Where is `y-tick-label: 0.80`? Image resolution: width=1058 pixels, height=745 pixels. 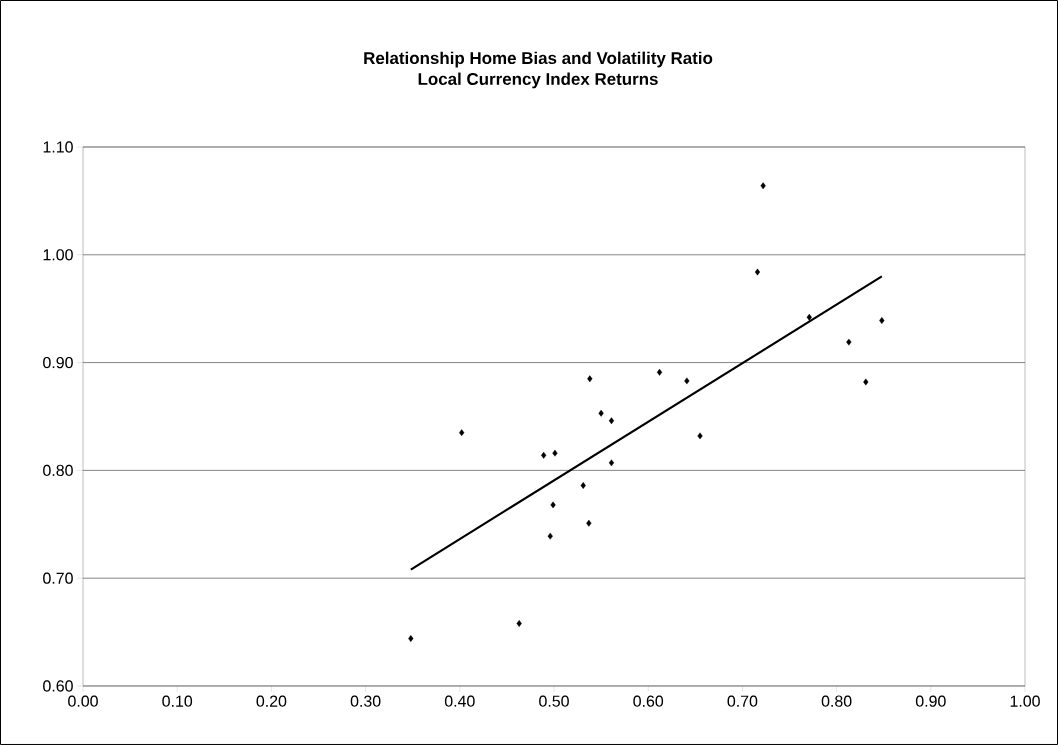
y-tick-label: 0.80 is located at coordinates (58, 470).